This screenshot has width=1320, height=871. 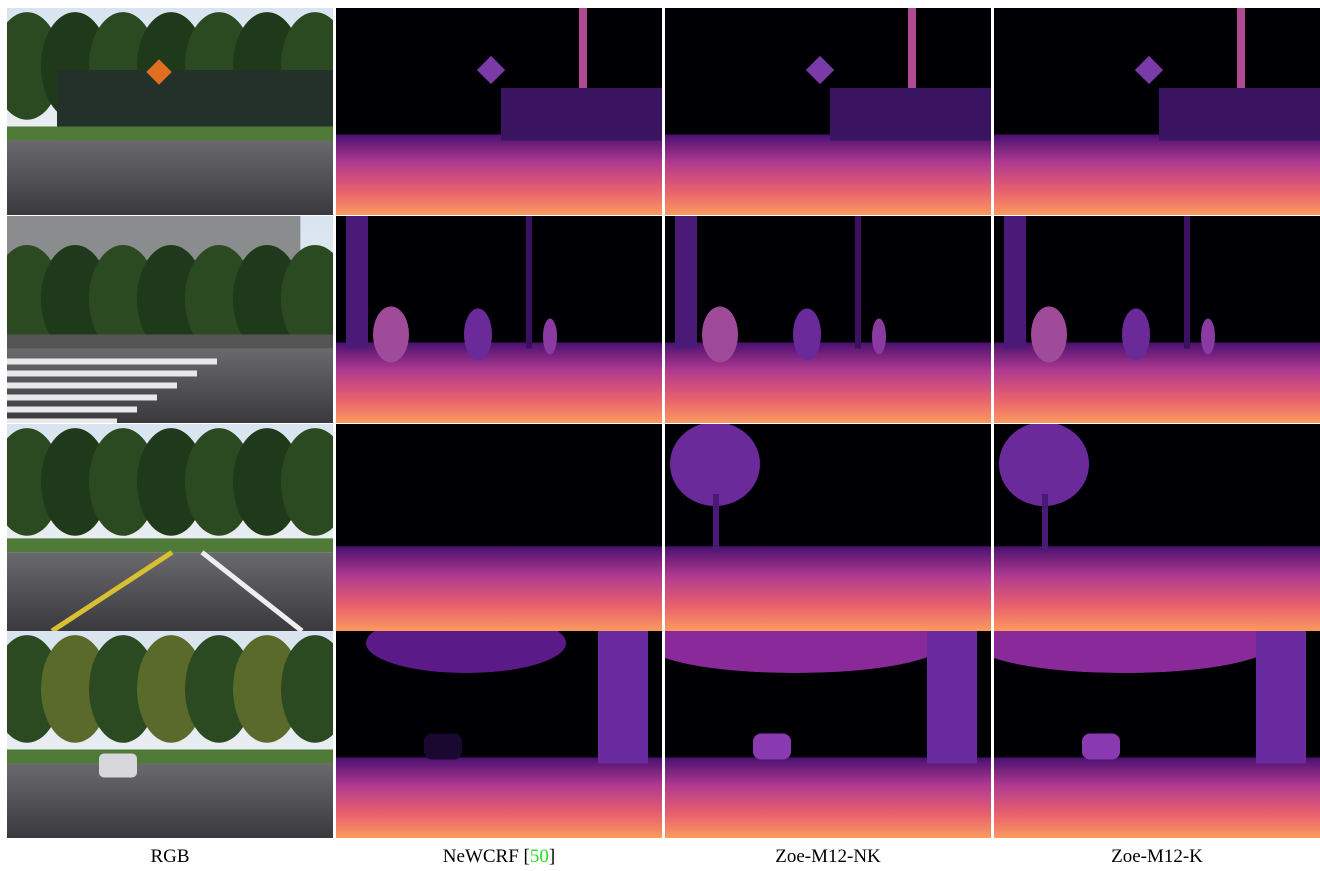 I want to click on car, so click(x=118, y=765).